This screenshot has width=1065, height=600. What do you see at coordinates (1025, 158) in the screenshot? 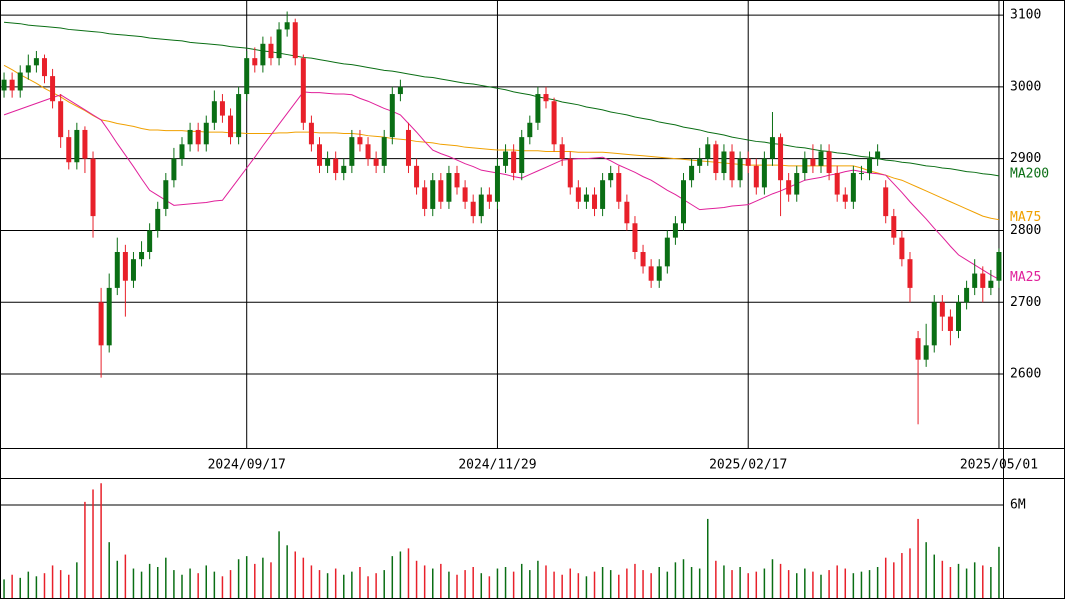
I see `y-tick-label: 2900` at bounding box center [1025, 158].